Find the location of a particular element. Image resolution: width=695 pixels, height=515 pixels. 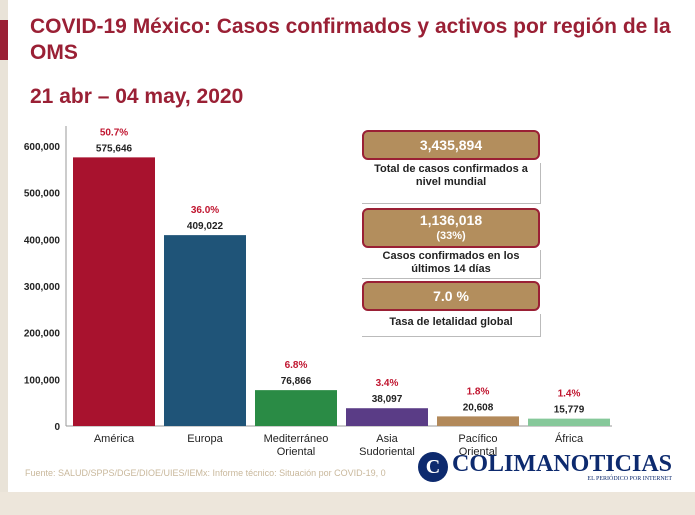

x-category-label: Mediterráneo is located at coordinates (296, 439).